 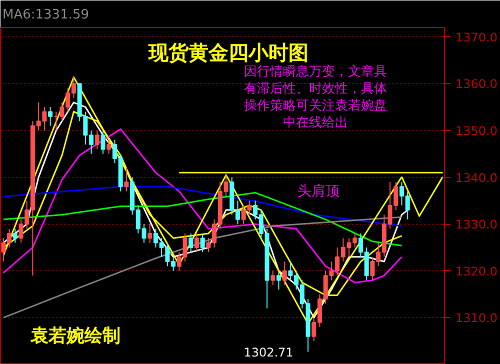 What do you see at coordinates (477, 131) in the screenshot?
I see `y-tick-label: 1350.0` at bounding box center [477, 131].